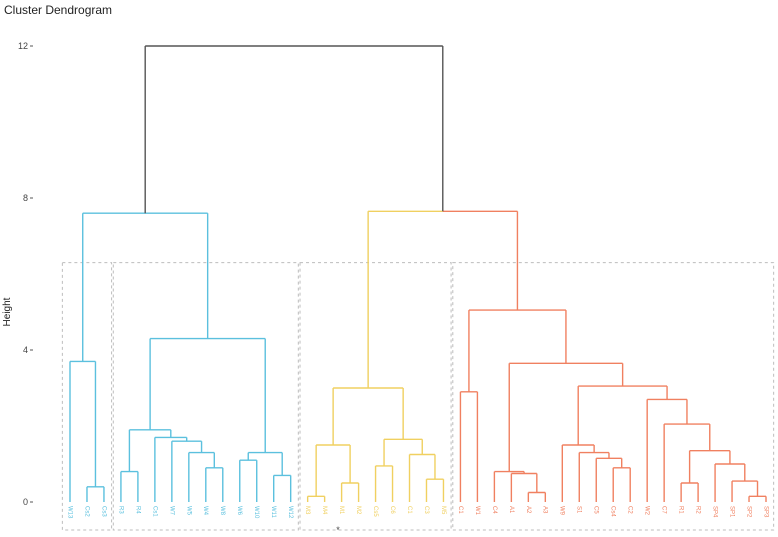 This screenshot has height=537, width=778. I want to click on leaf-label: Cs5, so click(375, 511).